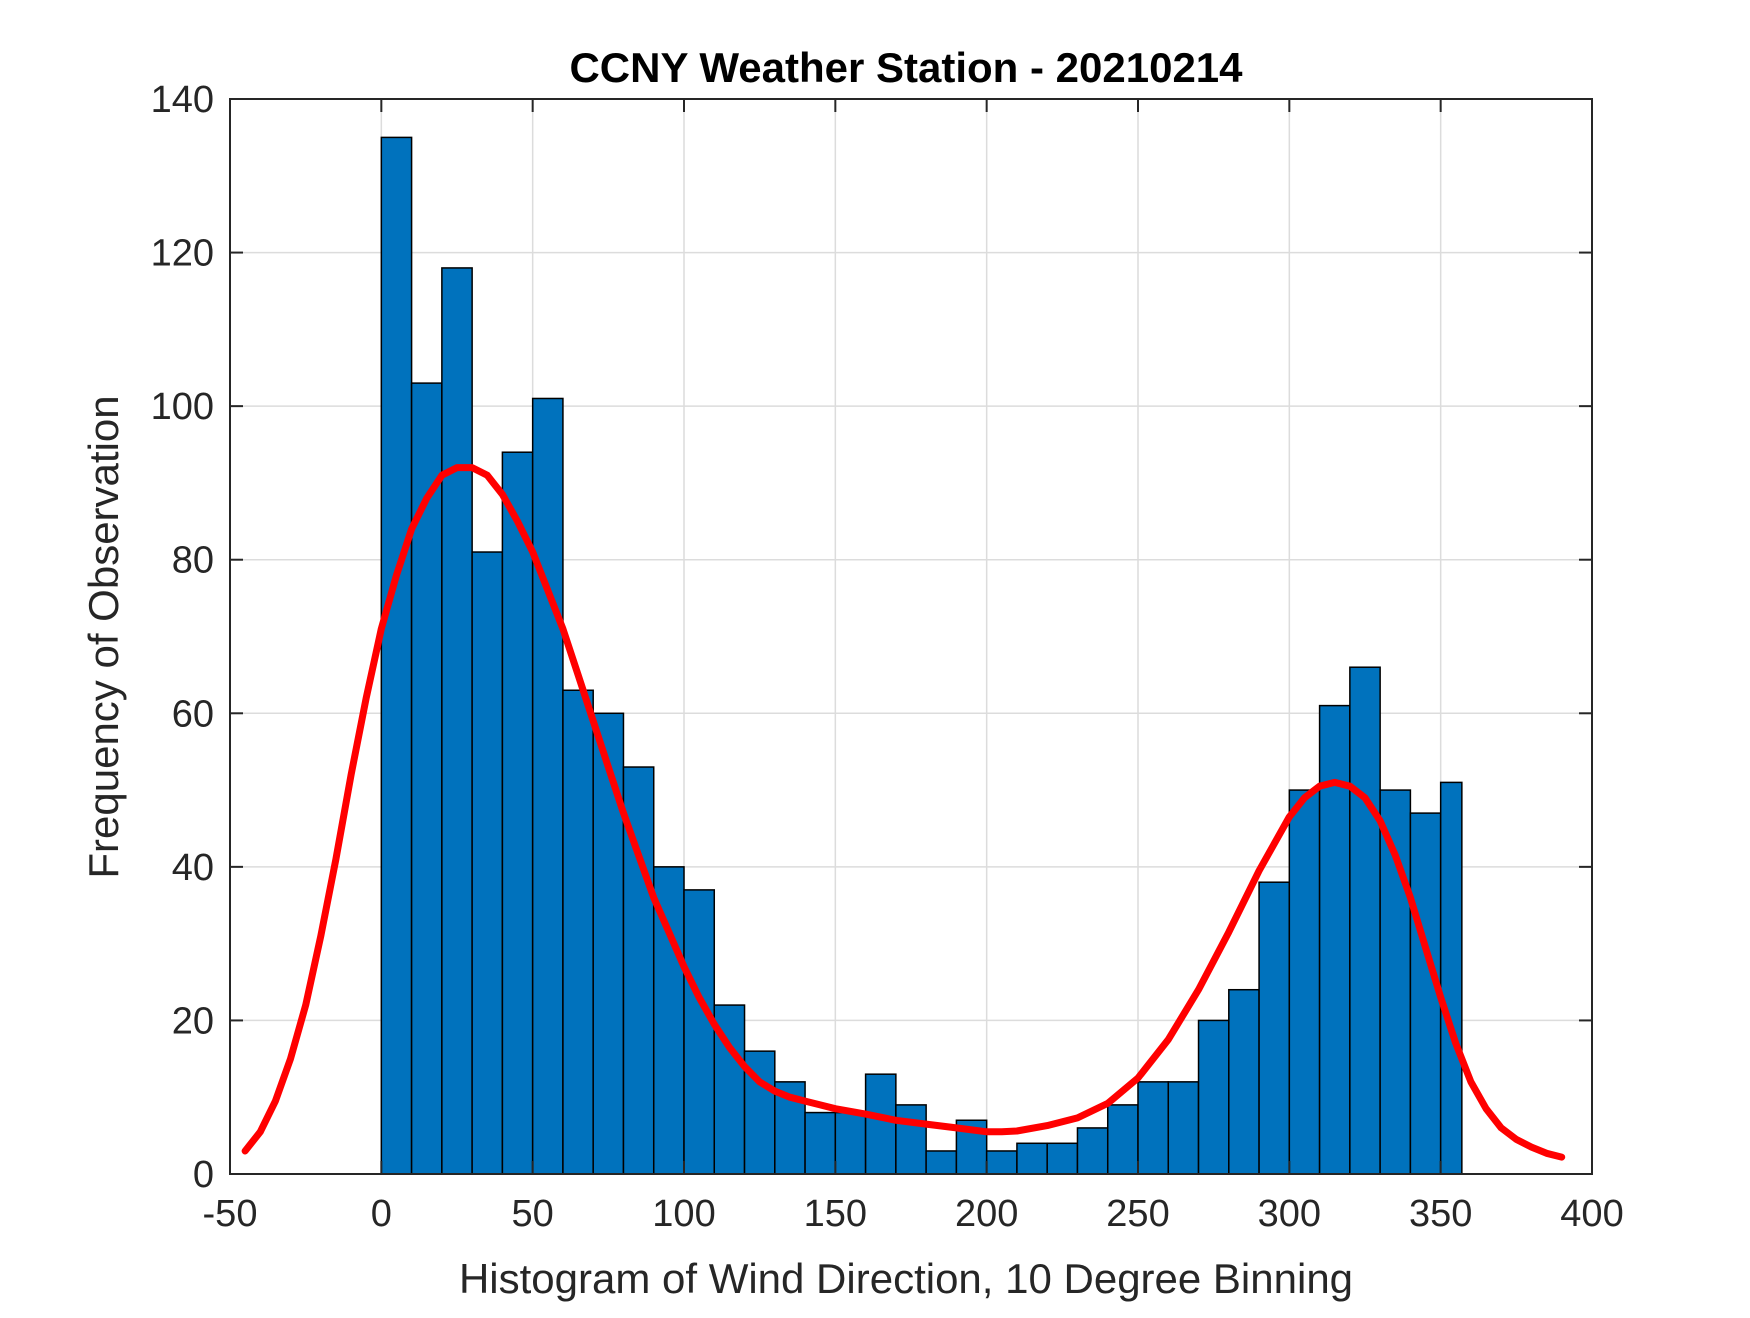 The width and height of the screenshot is (1750, 1318). I want to click on y-tick-label: 40, so click(193, 868).